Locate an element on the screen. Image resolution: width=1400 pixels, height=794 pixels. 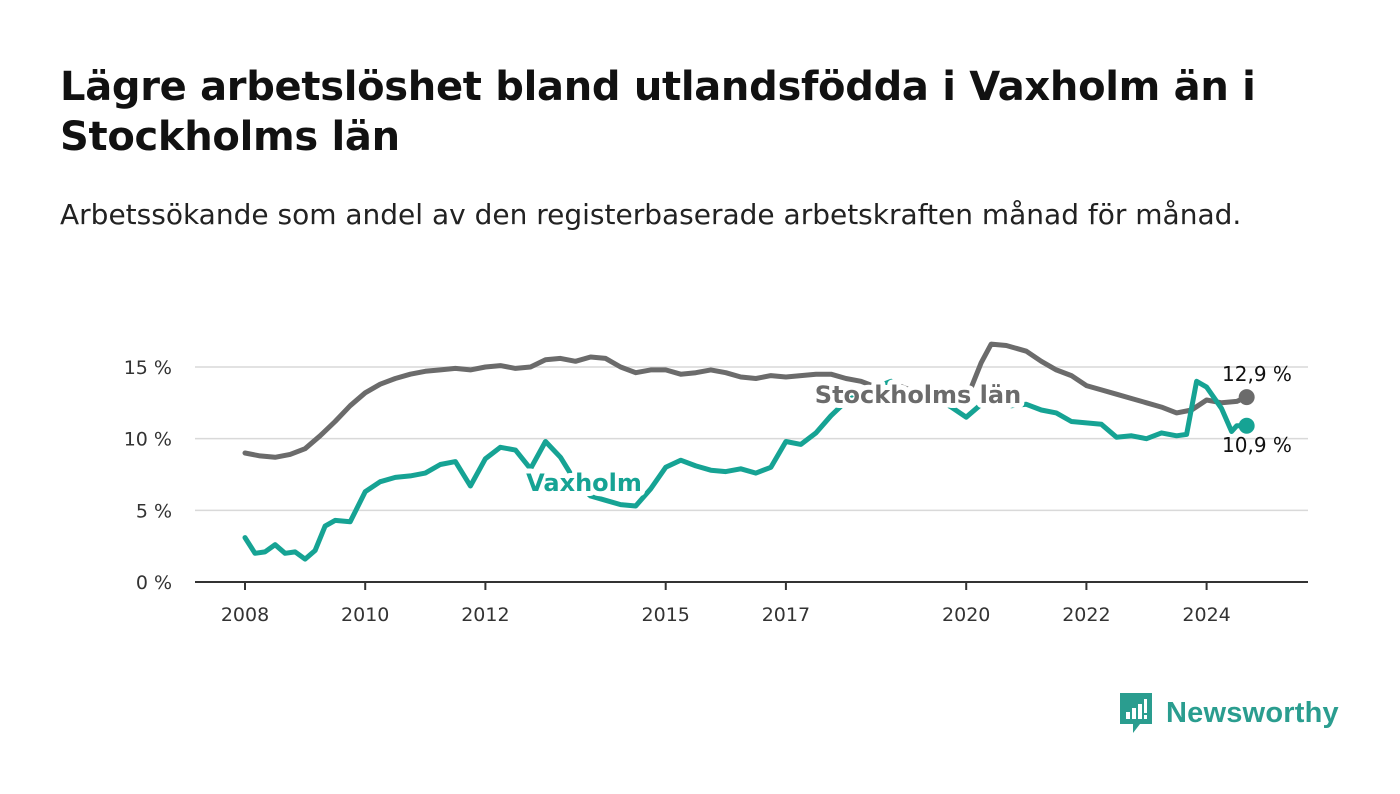
newsworthy-logo: Newsworthy is located at coordinates (1228, 713).